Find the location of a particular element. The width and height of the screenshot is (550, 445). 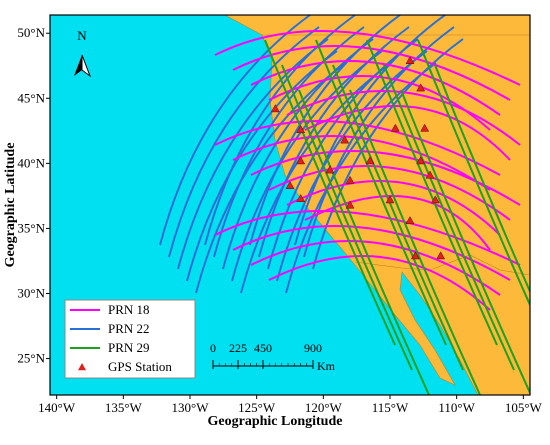

legend-label: PRN 18 is located at coordinates (129, 309).